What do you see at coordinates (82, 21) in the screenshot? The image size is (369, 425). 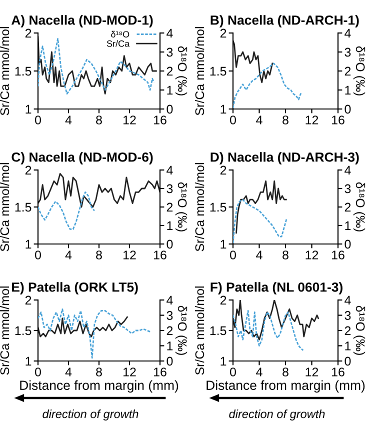 I see `chart-title: A) Nacella (ND-MOD-1)` at bounding box center [82, 21].